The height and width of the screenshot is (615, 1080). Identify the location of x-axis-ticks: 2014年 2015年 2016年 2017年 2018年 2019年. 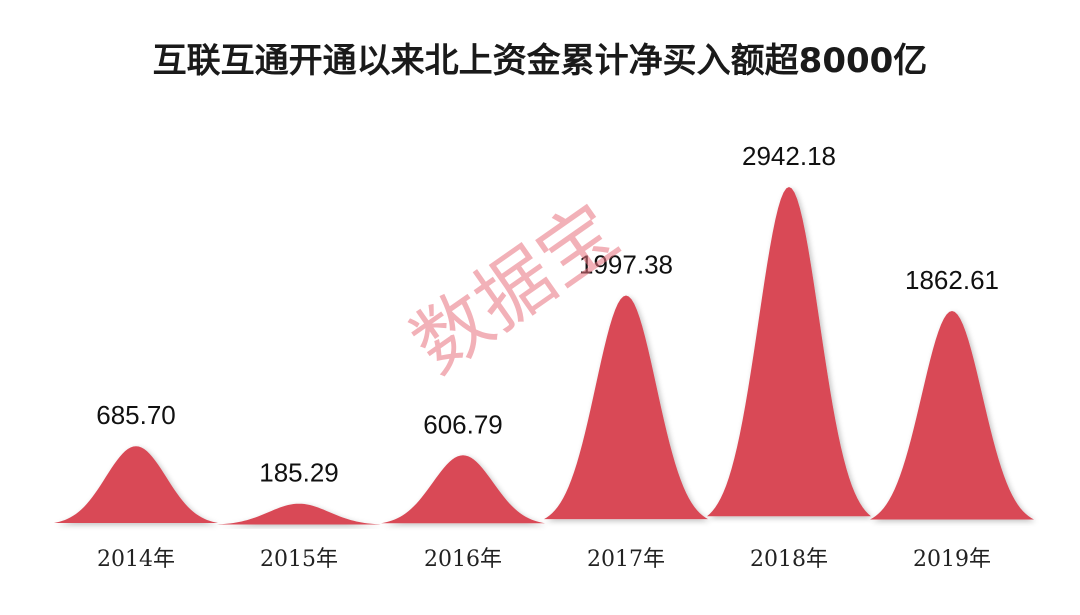
(544, 559).